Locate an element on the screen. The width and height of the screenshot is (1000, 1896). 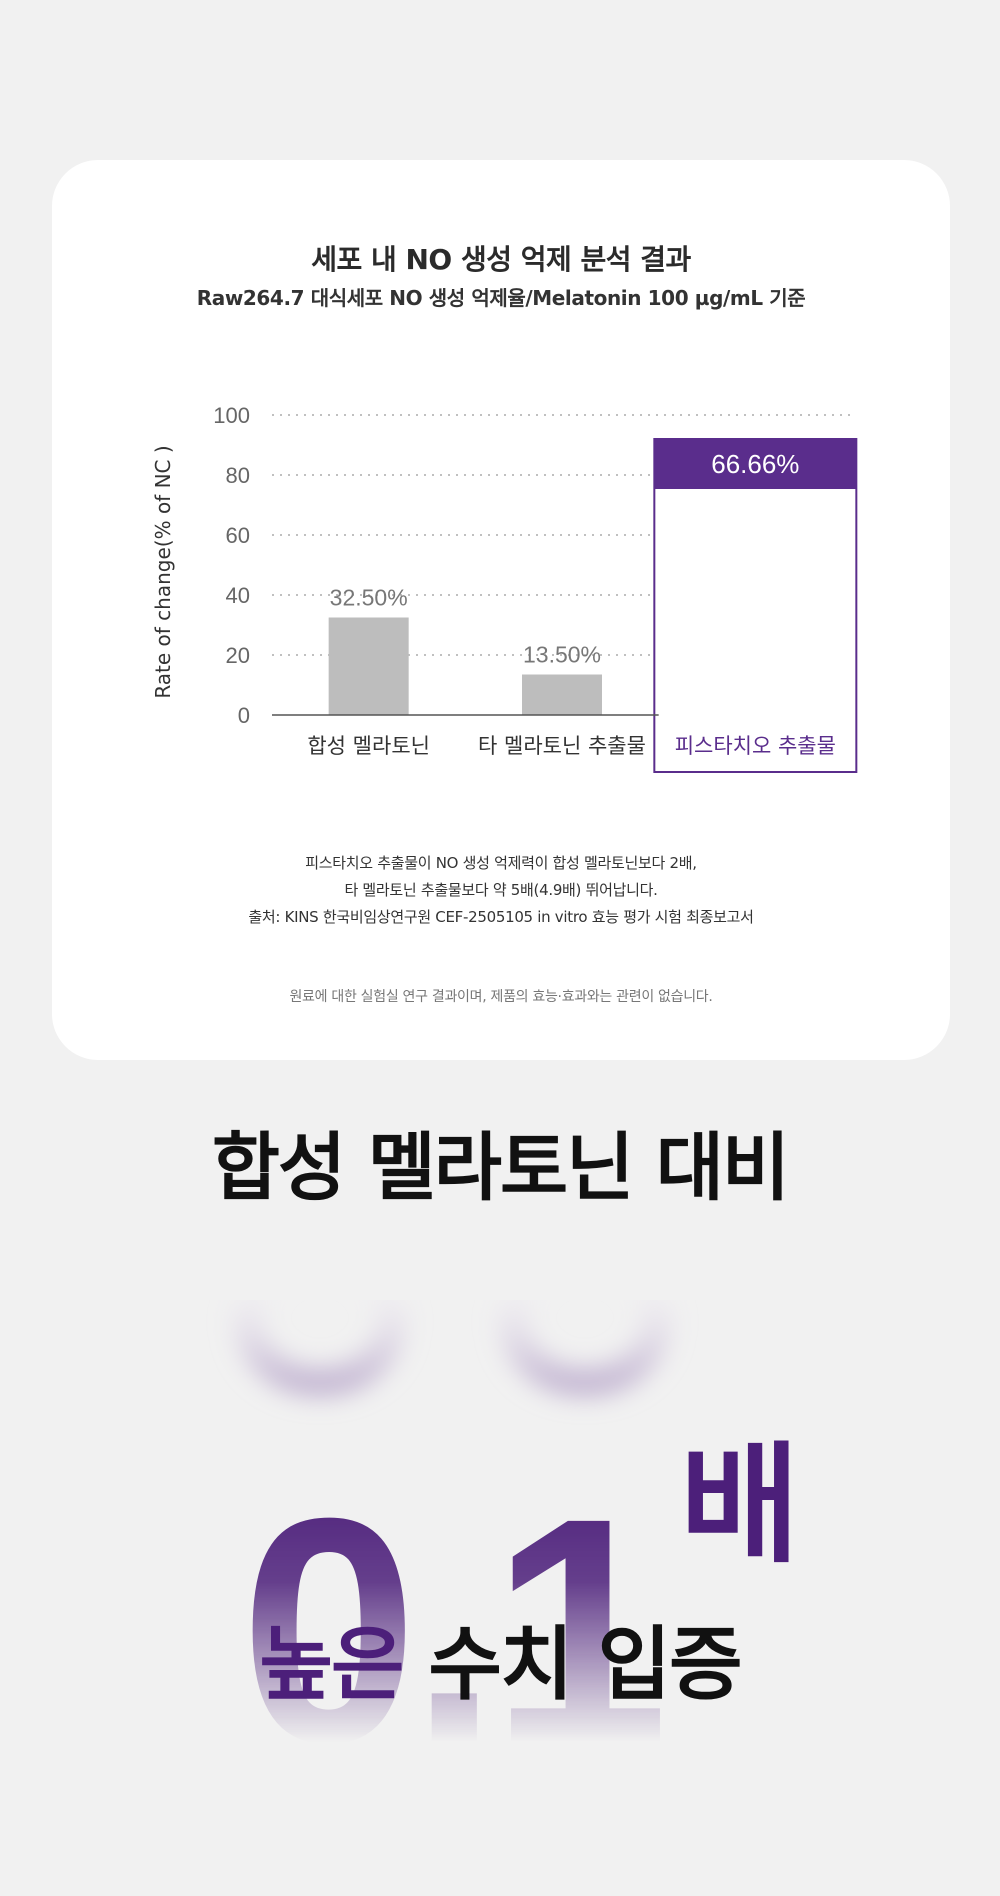
highlight-value-banner is located at coordinates (755, 464).